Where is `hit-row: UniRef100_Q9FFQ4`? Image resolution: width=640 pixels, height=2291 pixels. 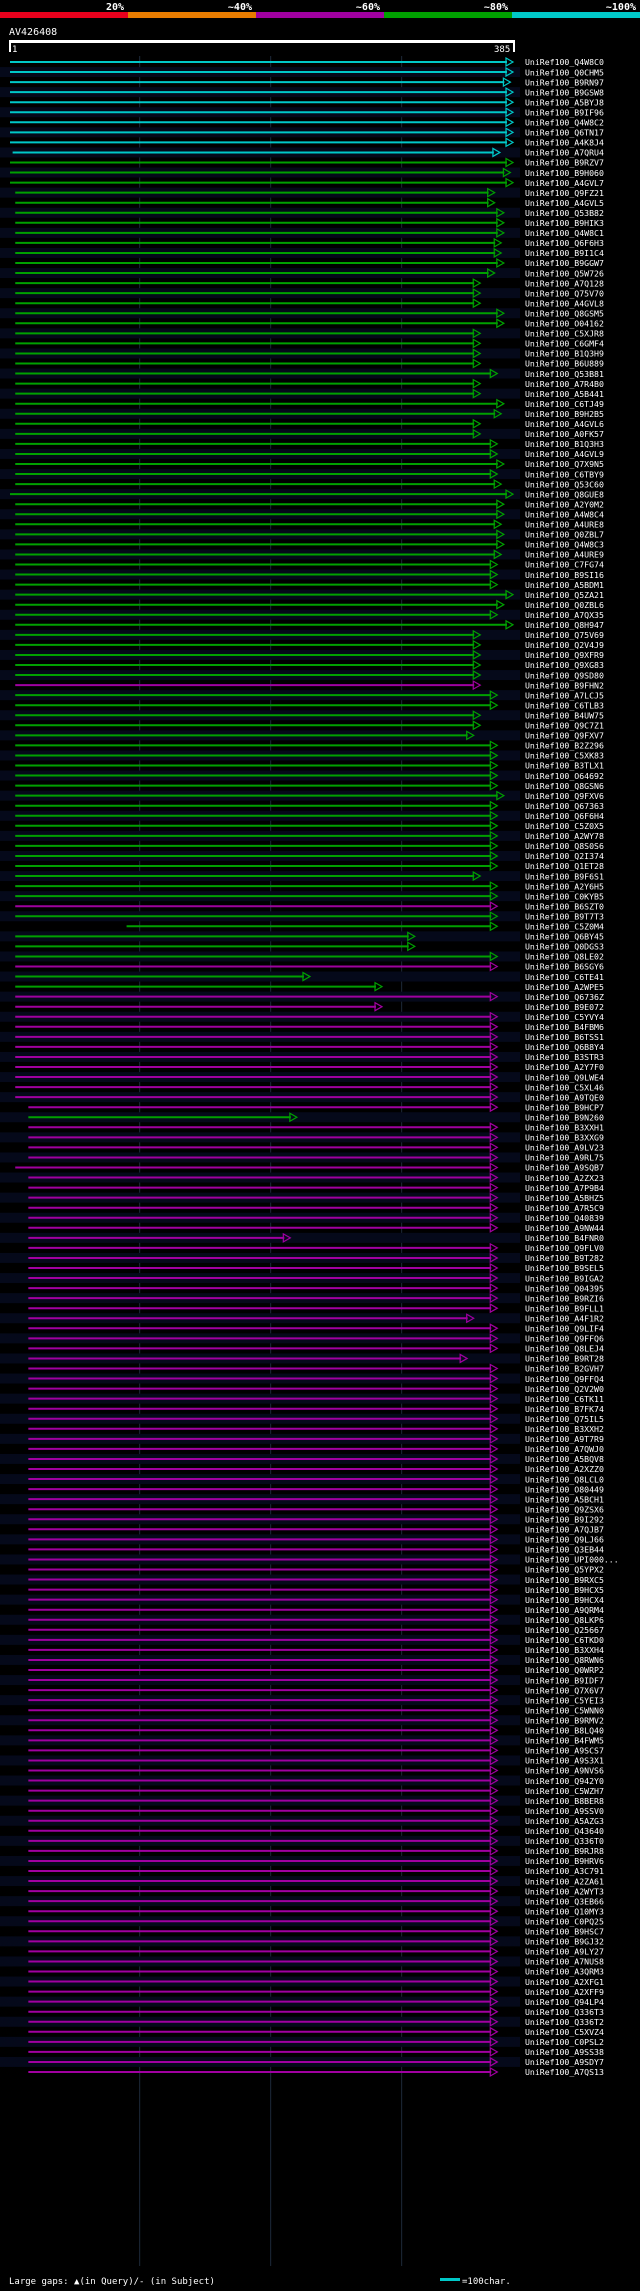 hit-row: UniRef100_Q9FFQ4 is located at coordinates (302, 1378).